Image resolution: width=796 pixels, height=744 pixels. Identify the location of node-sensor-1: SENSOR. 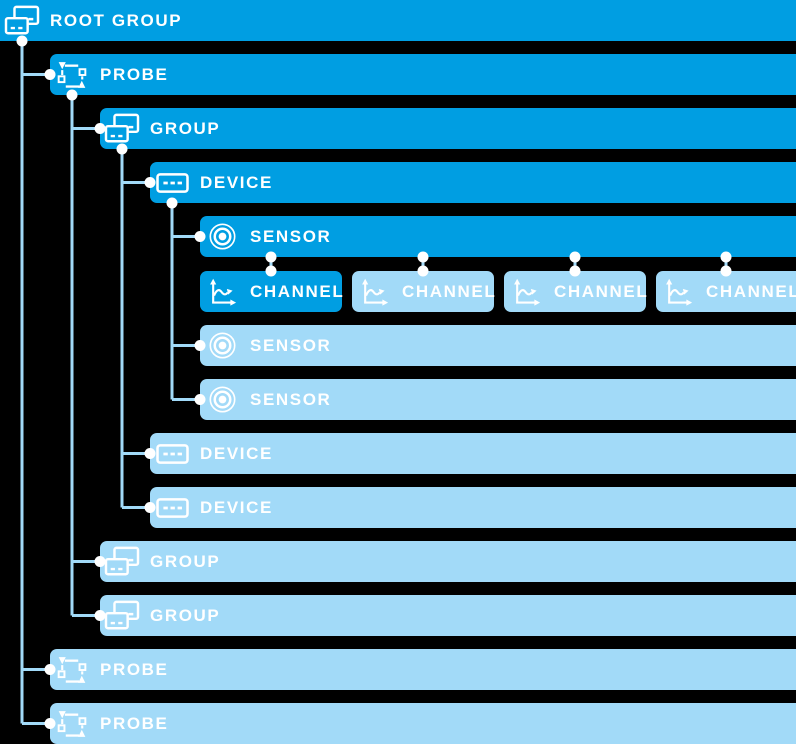
(498, 236).